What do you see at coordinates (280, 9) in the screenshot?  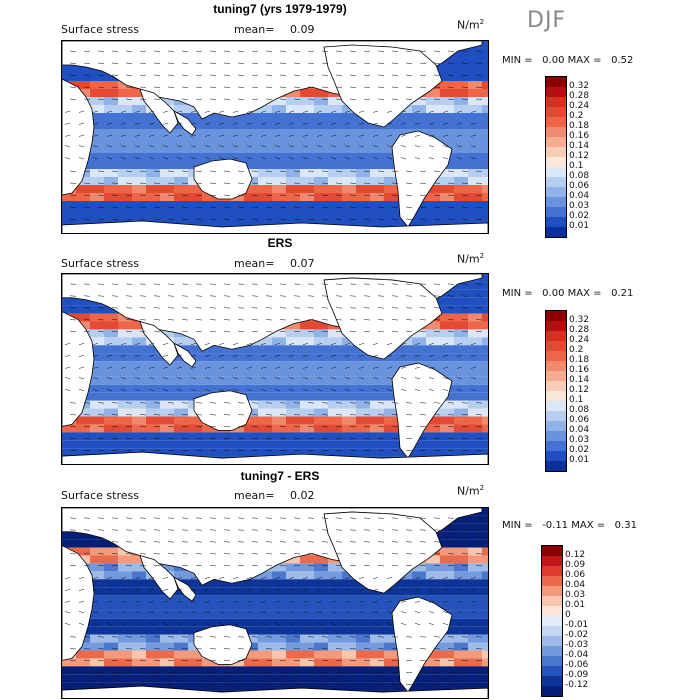 I see `panel-1-title: tuning7 (yrs 1979-1979)` at bounding box center [280, 9].